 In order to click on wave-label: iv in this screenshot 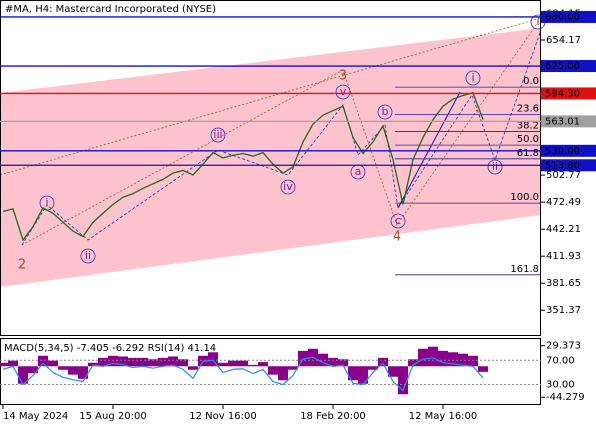, I will do `click(288, 186)`.